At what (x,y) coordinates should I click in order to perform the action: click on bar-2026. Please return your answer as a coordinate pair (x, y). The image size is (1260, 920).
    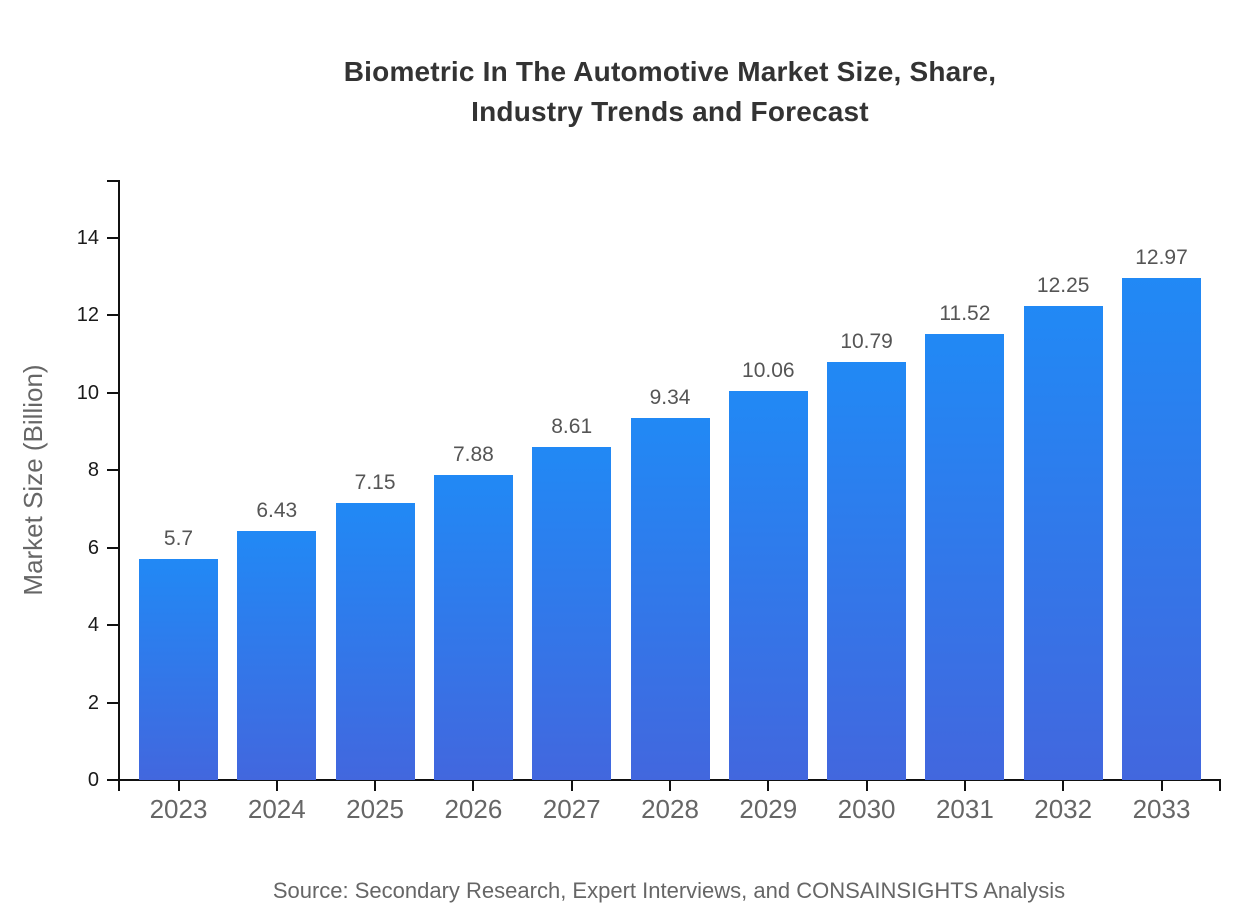
    Looking at the image, I should click on (473, 627).